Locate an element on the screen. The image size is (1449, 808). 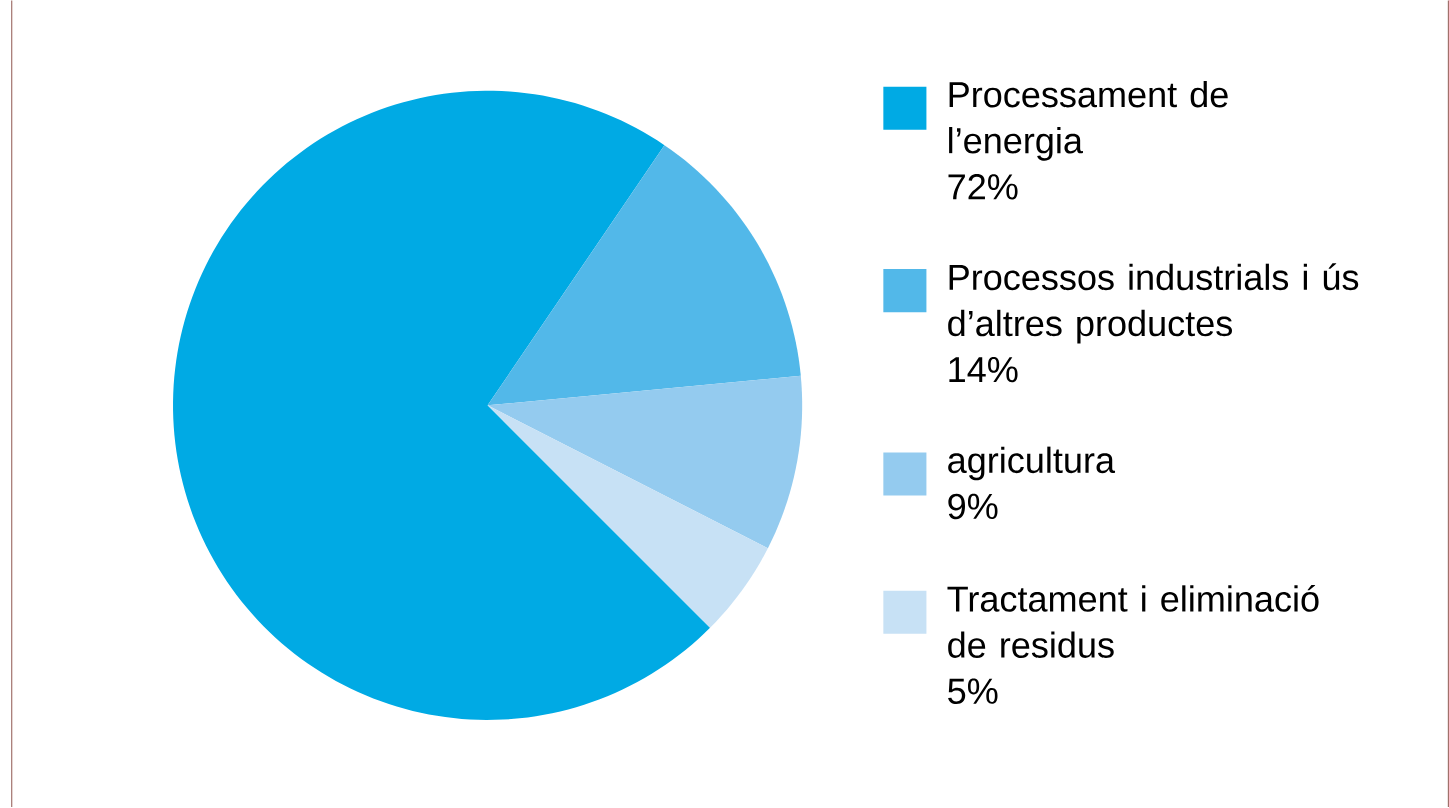
legend-label: Processament de l’energia is located at coordinates (1088, 121).